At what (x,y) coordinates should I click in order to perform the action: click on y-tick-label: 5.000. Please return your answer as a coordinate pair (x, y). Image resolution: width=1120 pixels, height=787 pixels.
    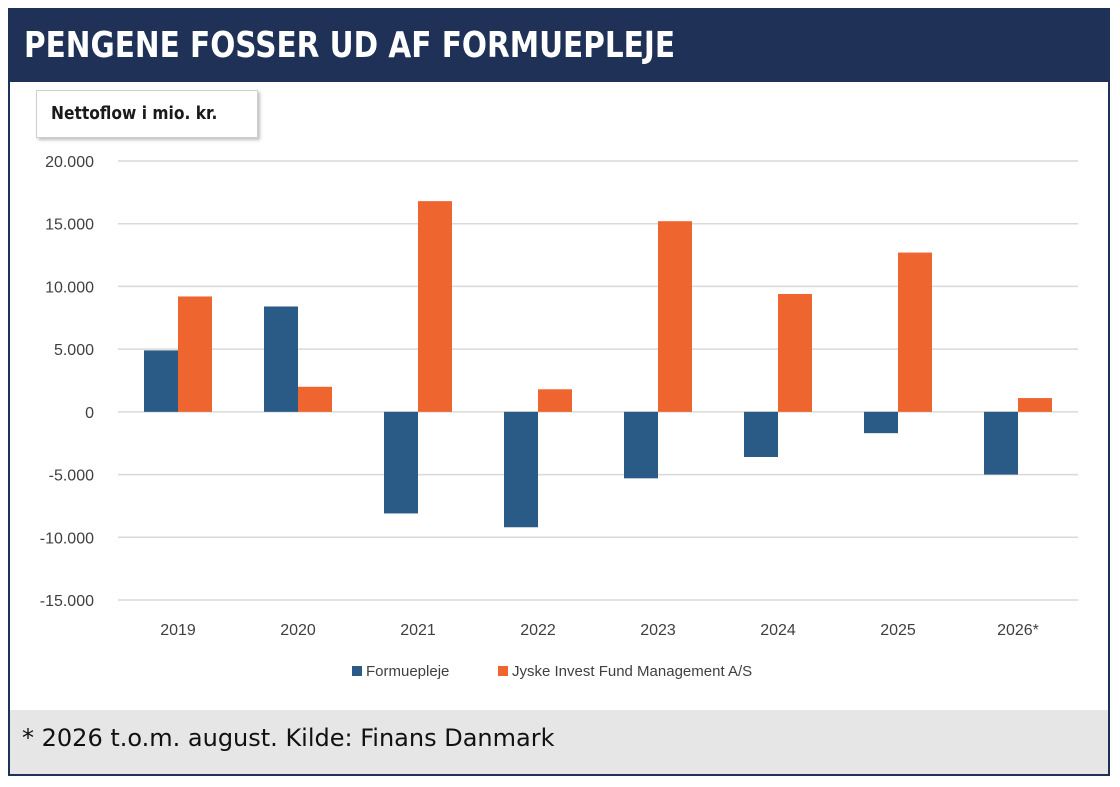
    Looking at the image, I should click on (74, 350).